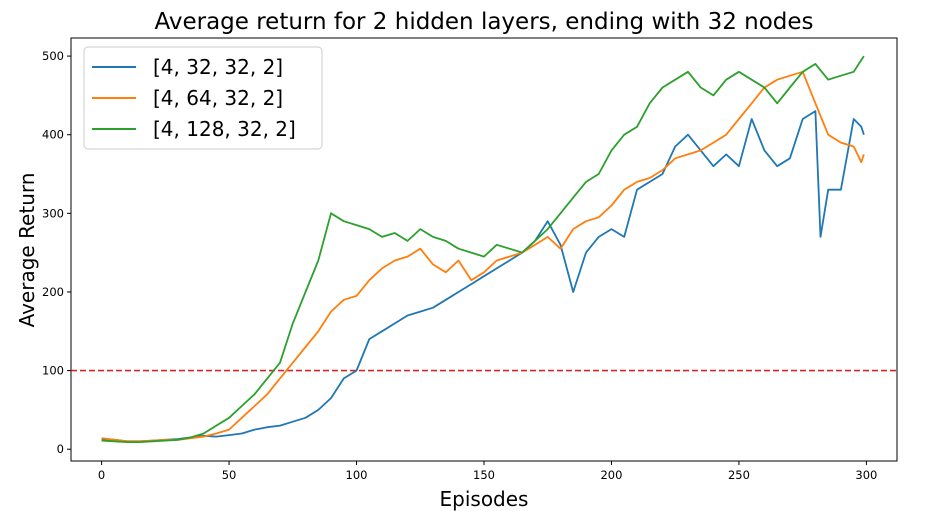 Image resolution: width=934 pixels, height=520 pixels. I want to click on x-axis-ticks: 0 50 100 150 200 250 300, so click(487, 471).